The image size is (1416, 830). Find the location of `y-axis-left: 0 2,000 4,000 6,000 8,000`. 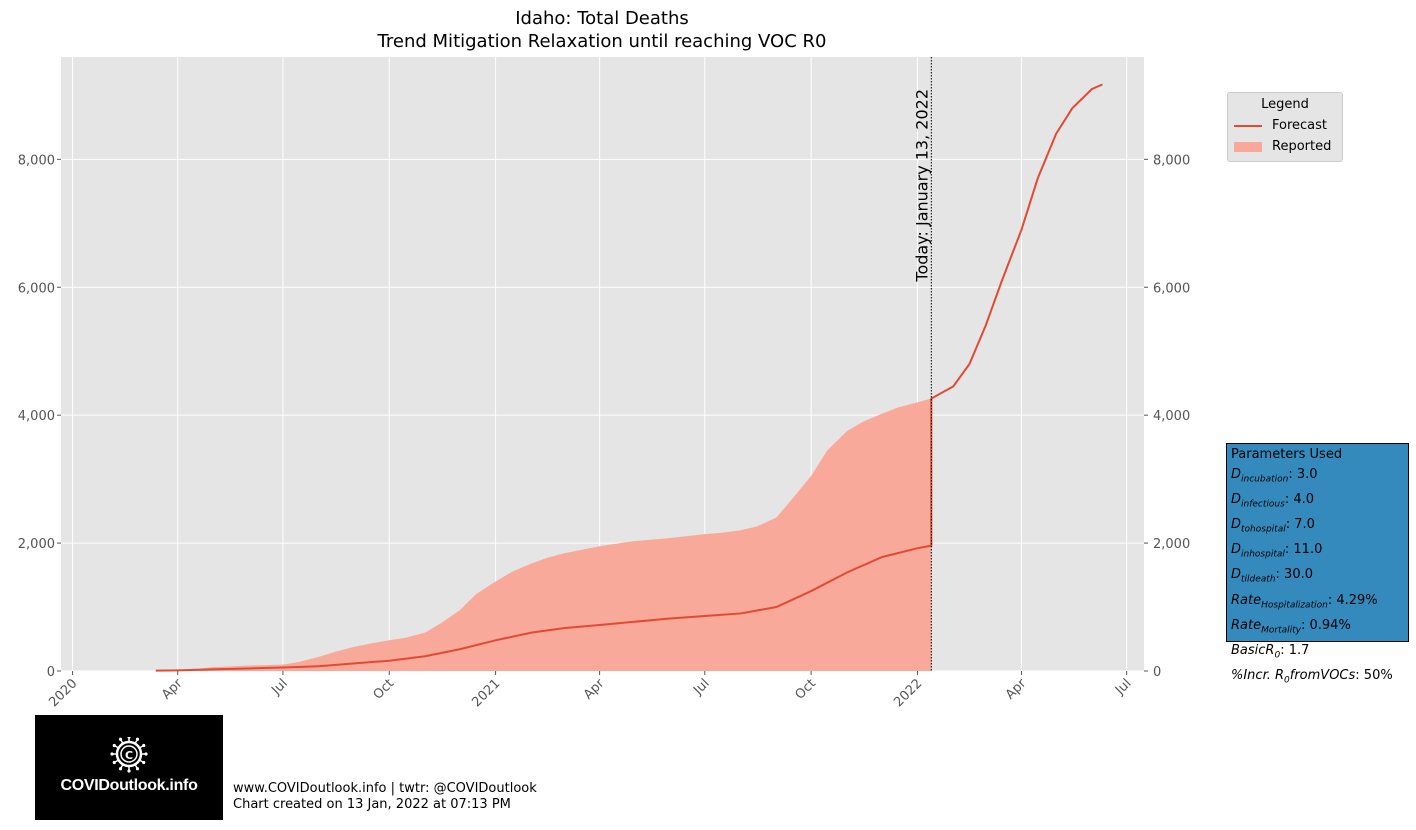

y-axis-left: 0 2,000 4,000 6,000 8,000 is located at coordinates (39, 416).